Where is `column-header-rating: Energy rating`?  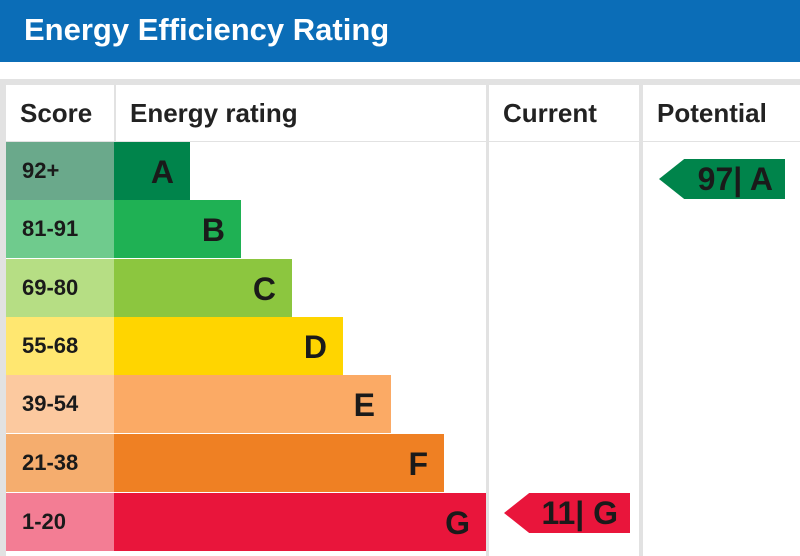 column-header-rating: Energy rating is located at coordinates (301, 113).